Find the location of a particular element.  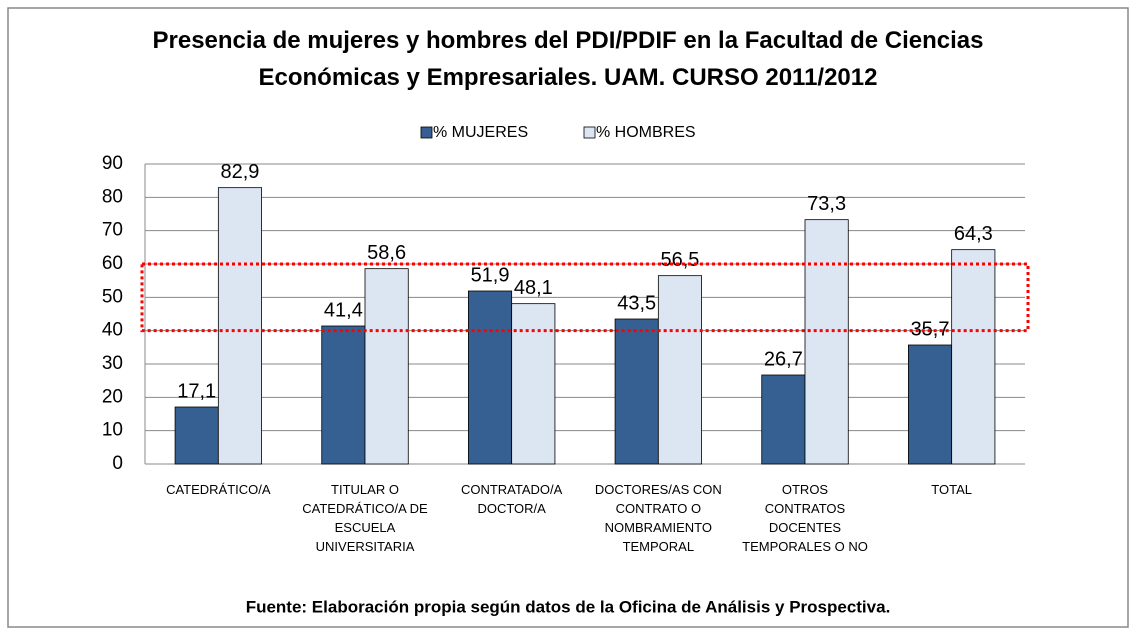

value-label: 73,3 is located at coordinates (826, 204).